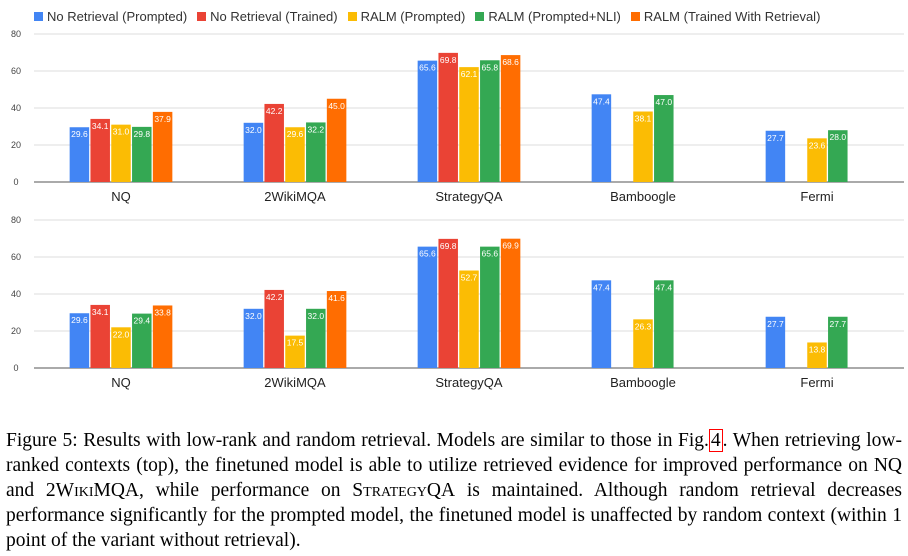  What do you see at coordinates (838, 156) in the screenshot?
I see `top-bar-fermi-ralm-prompted-nli` at bounding box center [838, 156].